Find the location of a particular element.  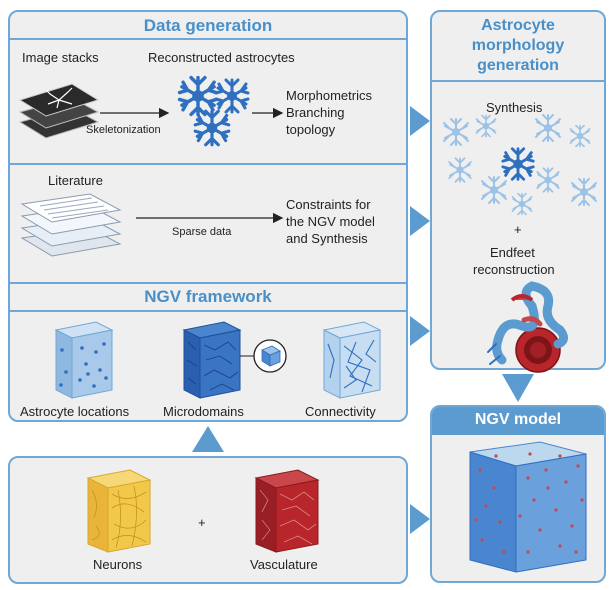

ngv-model-header is located at coordinates (518, 421).